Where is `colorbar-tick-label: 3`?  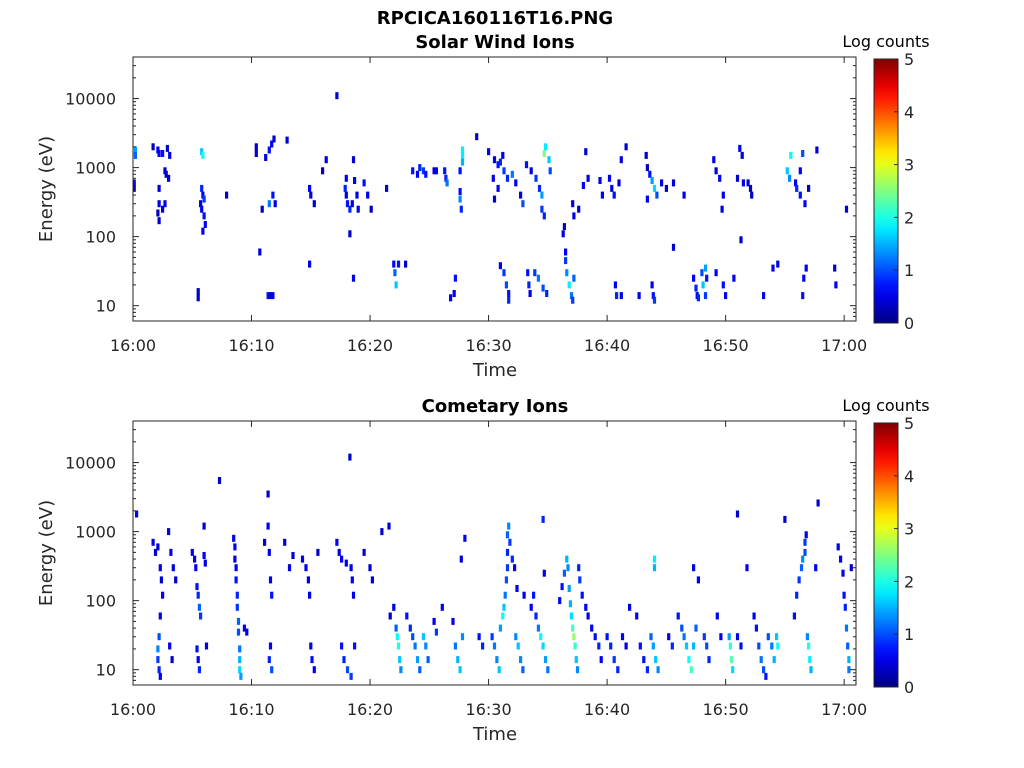 colorbar-tick-label: 3 is located at coordinates (909, 529).